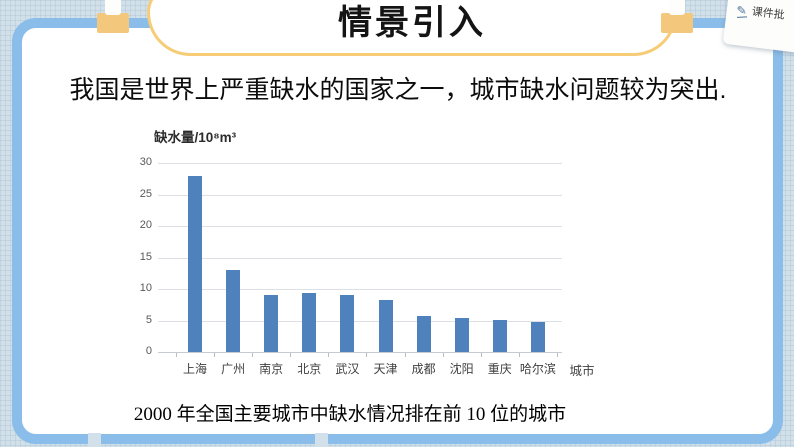 The image size is (794, 447). Describe the element at coordinates (145, 225) in the screenshot. I see `y-axis-tick-label: 20` at that location.